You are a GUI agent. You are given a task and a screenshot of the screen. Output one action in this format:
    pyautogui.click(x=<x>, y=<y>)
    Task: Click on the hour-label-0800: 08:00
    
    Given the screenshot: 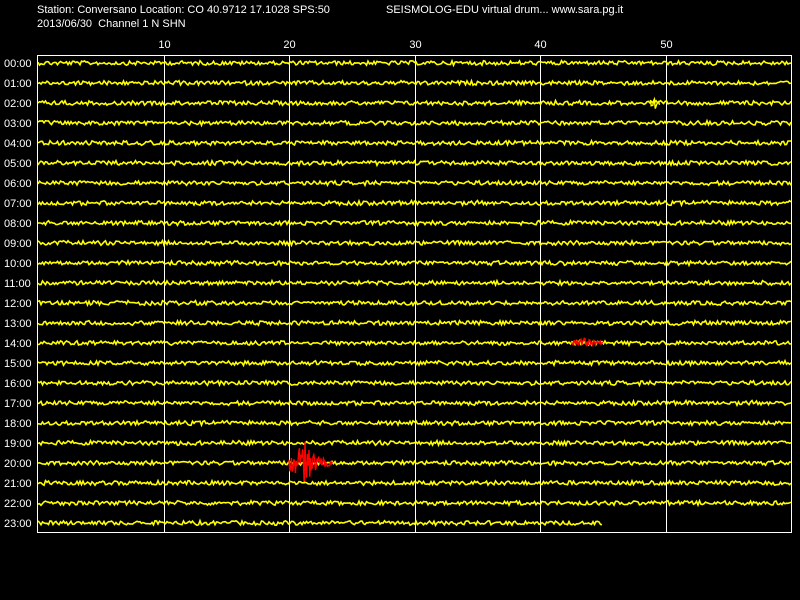 What is the action you would take?
    pyautogui.click(x=18, y=224)
    